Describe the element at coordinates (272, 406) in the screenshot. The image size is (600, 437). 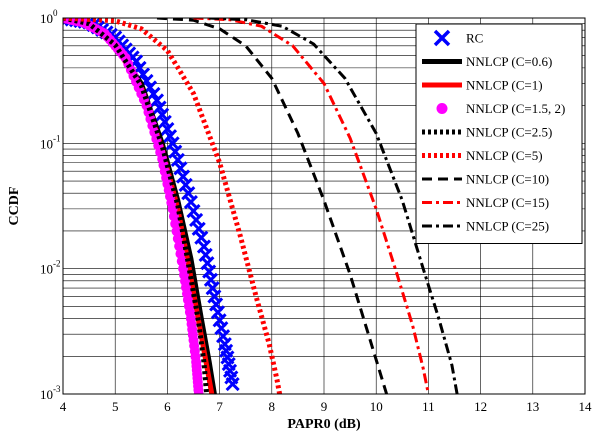
I see `x-tick-label: 8` at that location.